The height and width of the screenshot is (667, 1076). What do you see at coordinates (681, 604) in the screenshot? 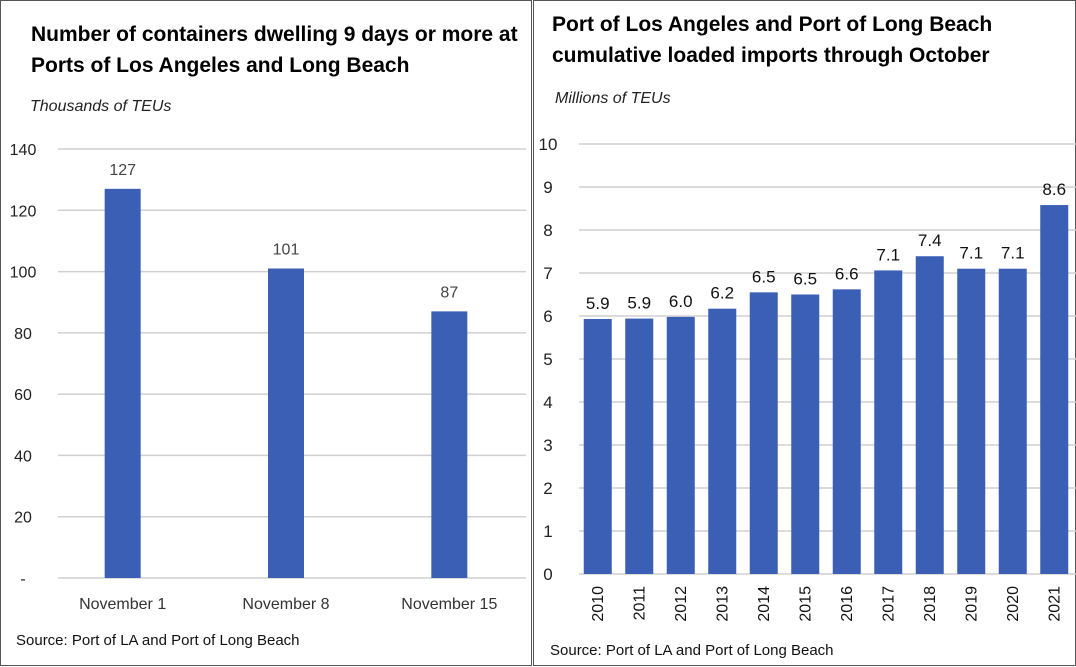
I see `x-tick-label: 2012` at bounding box center [681, 604].